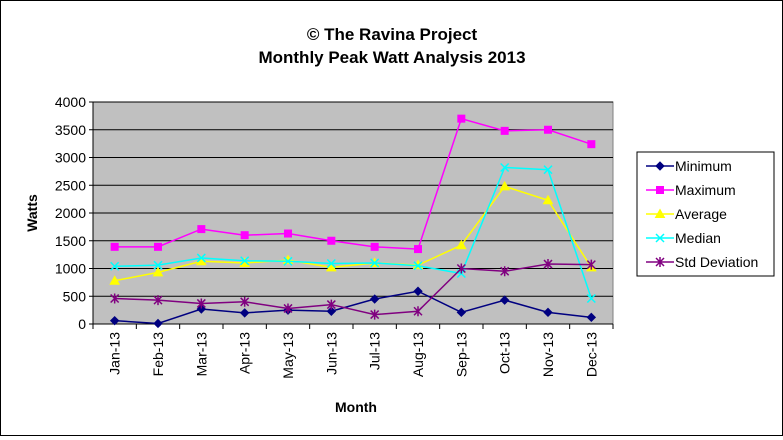 This screenshot has width=783, height=440. What do you see at coordinates (698, 238) in the screenshot?
I see `legend-label: Median` at bounding box center [698, 238].